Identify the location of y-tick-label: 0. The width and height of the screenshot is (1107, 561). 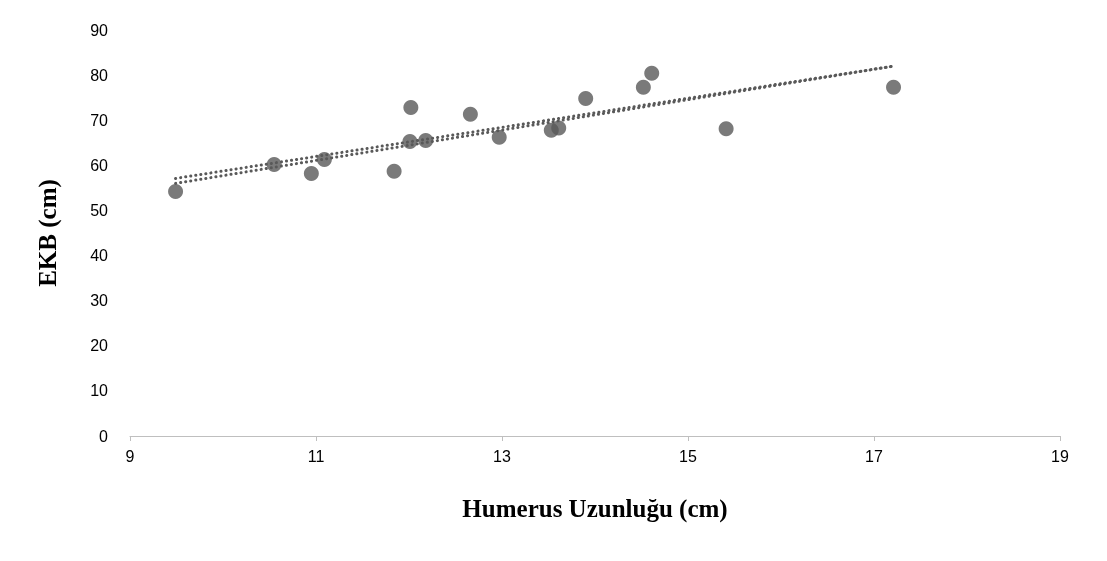
(104, 436).